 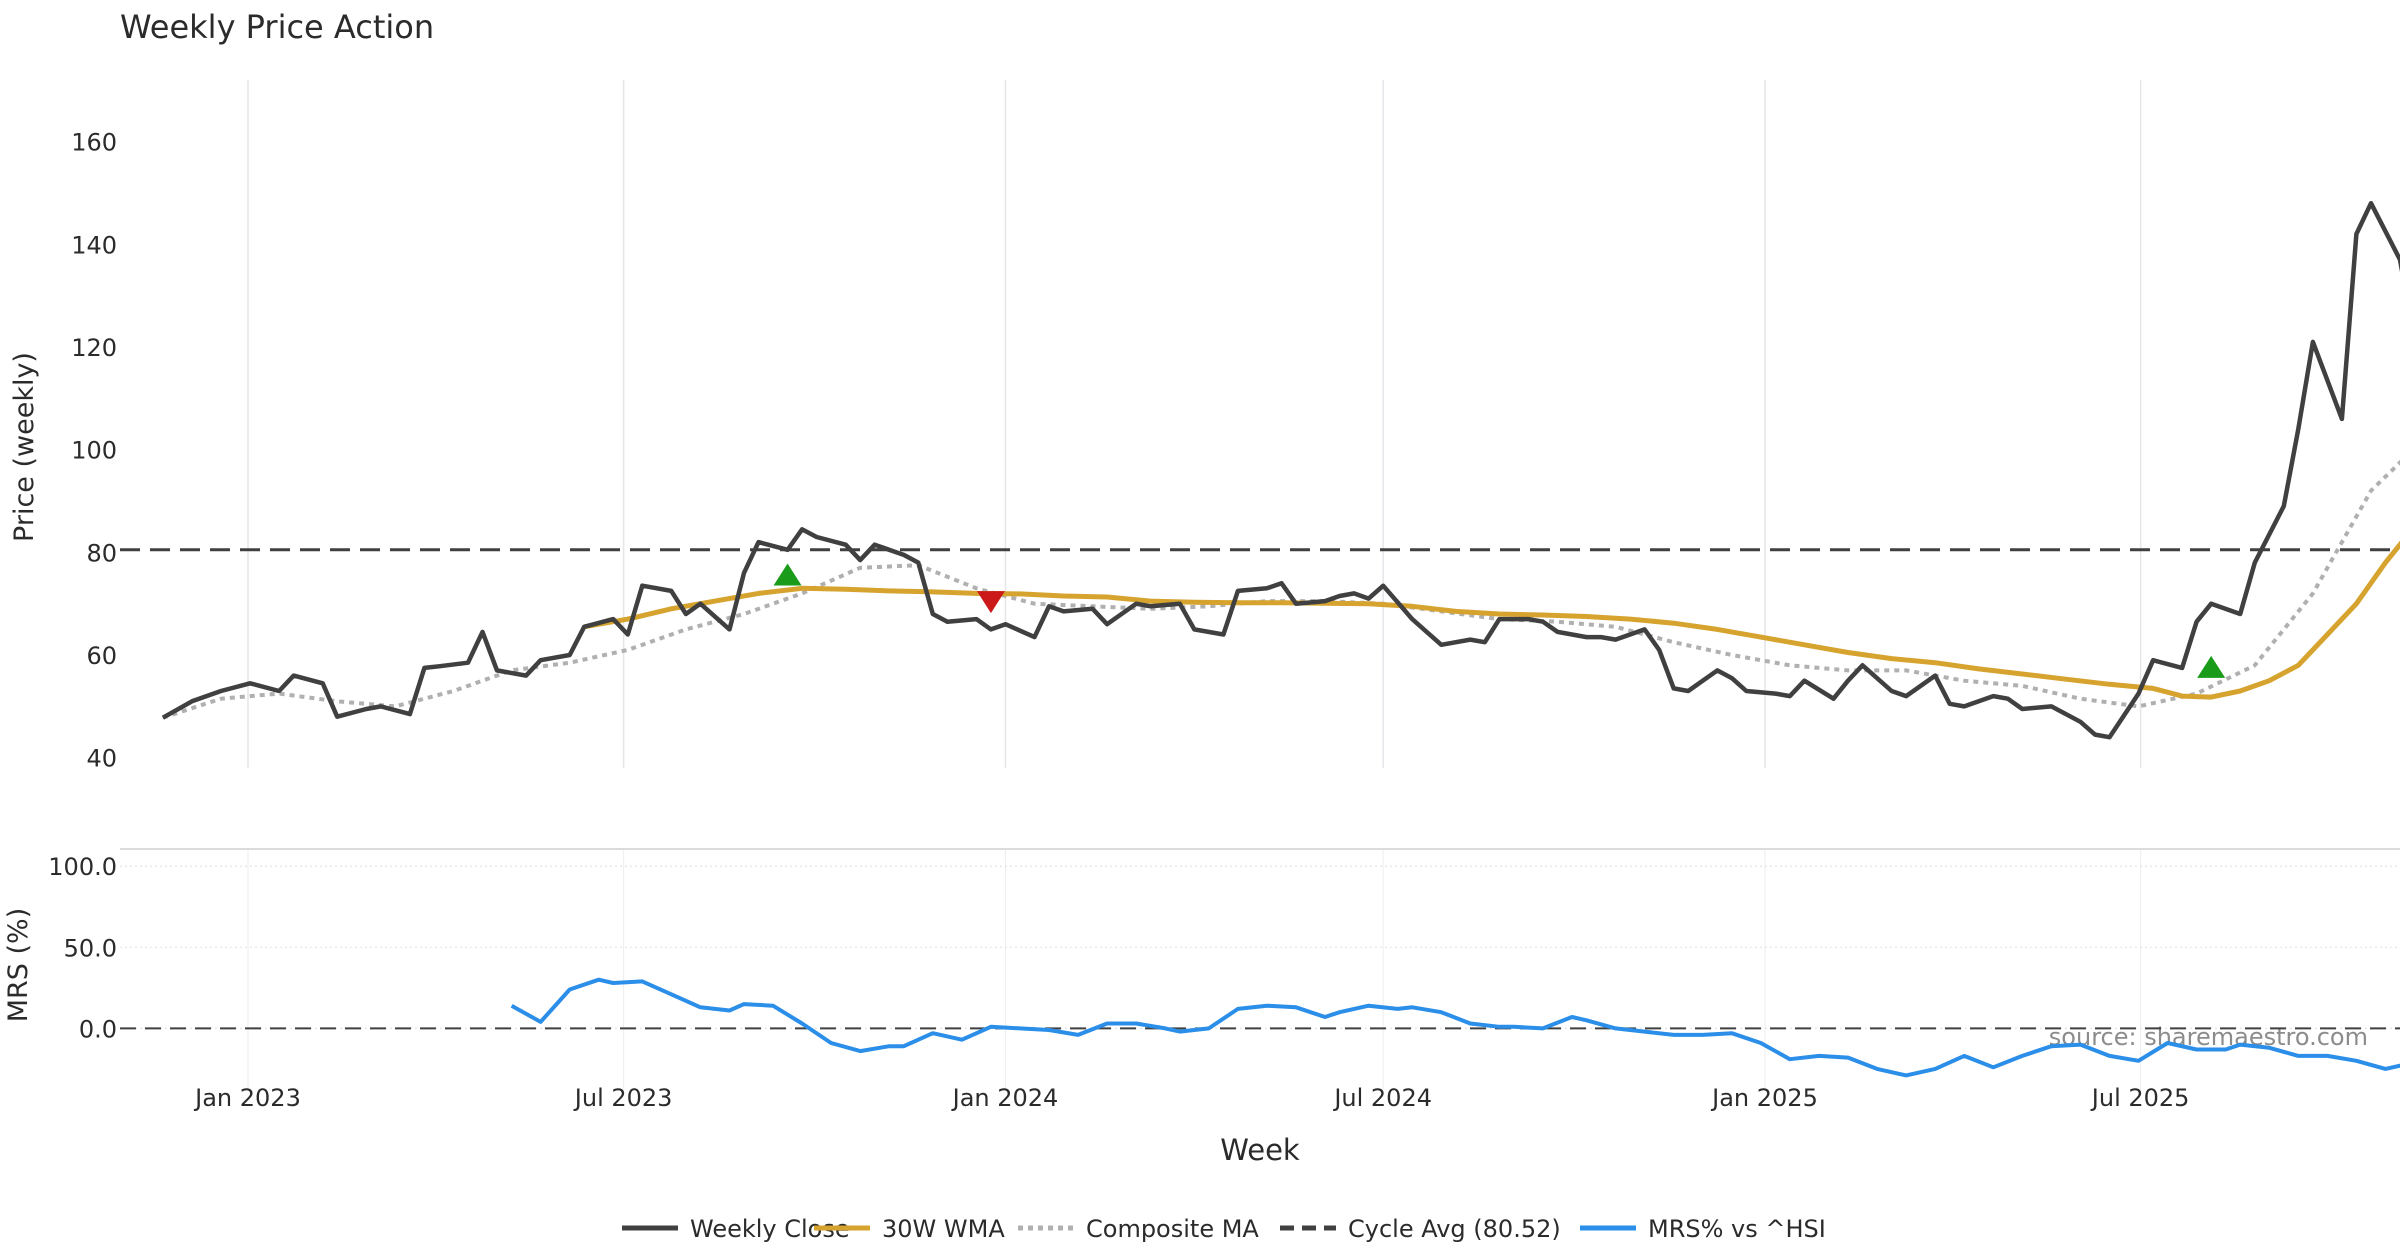 What do you see at coordinates (277, 27) in the screenshot?
I see `chart-title: Weekly Price Action` at bounding box center [277, 27].